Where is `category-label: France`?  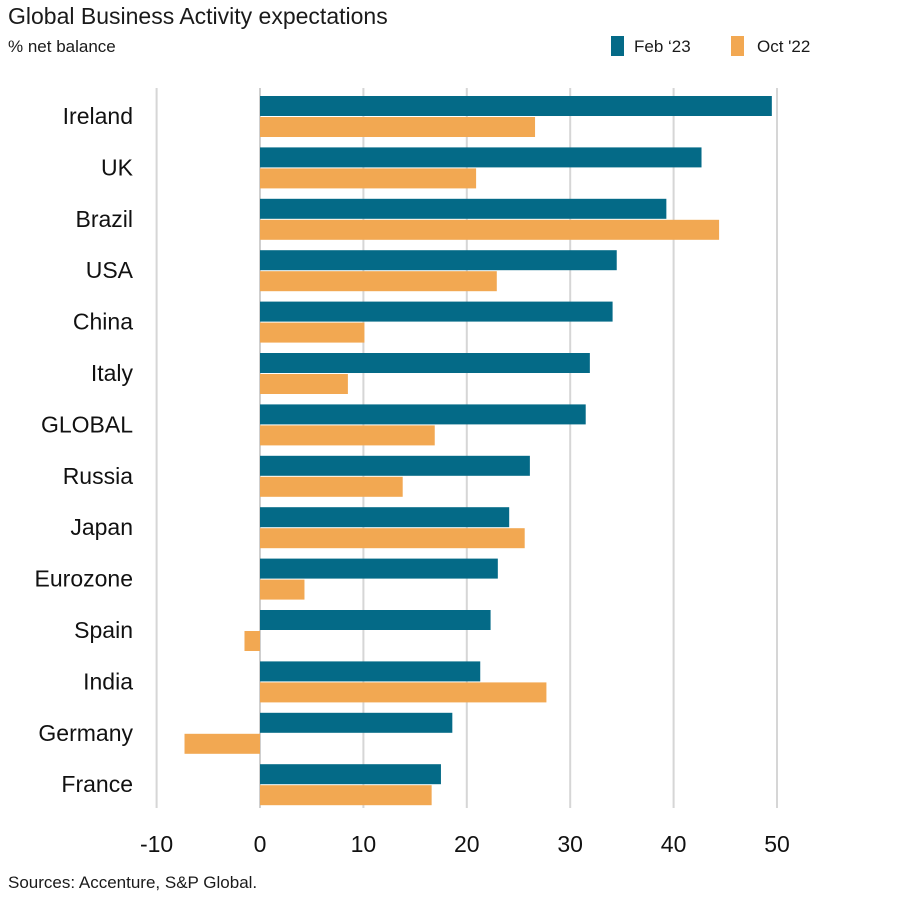
category-label: France is located at coordinates (97, 784).